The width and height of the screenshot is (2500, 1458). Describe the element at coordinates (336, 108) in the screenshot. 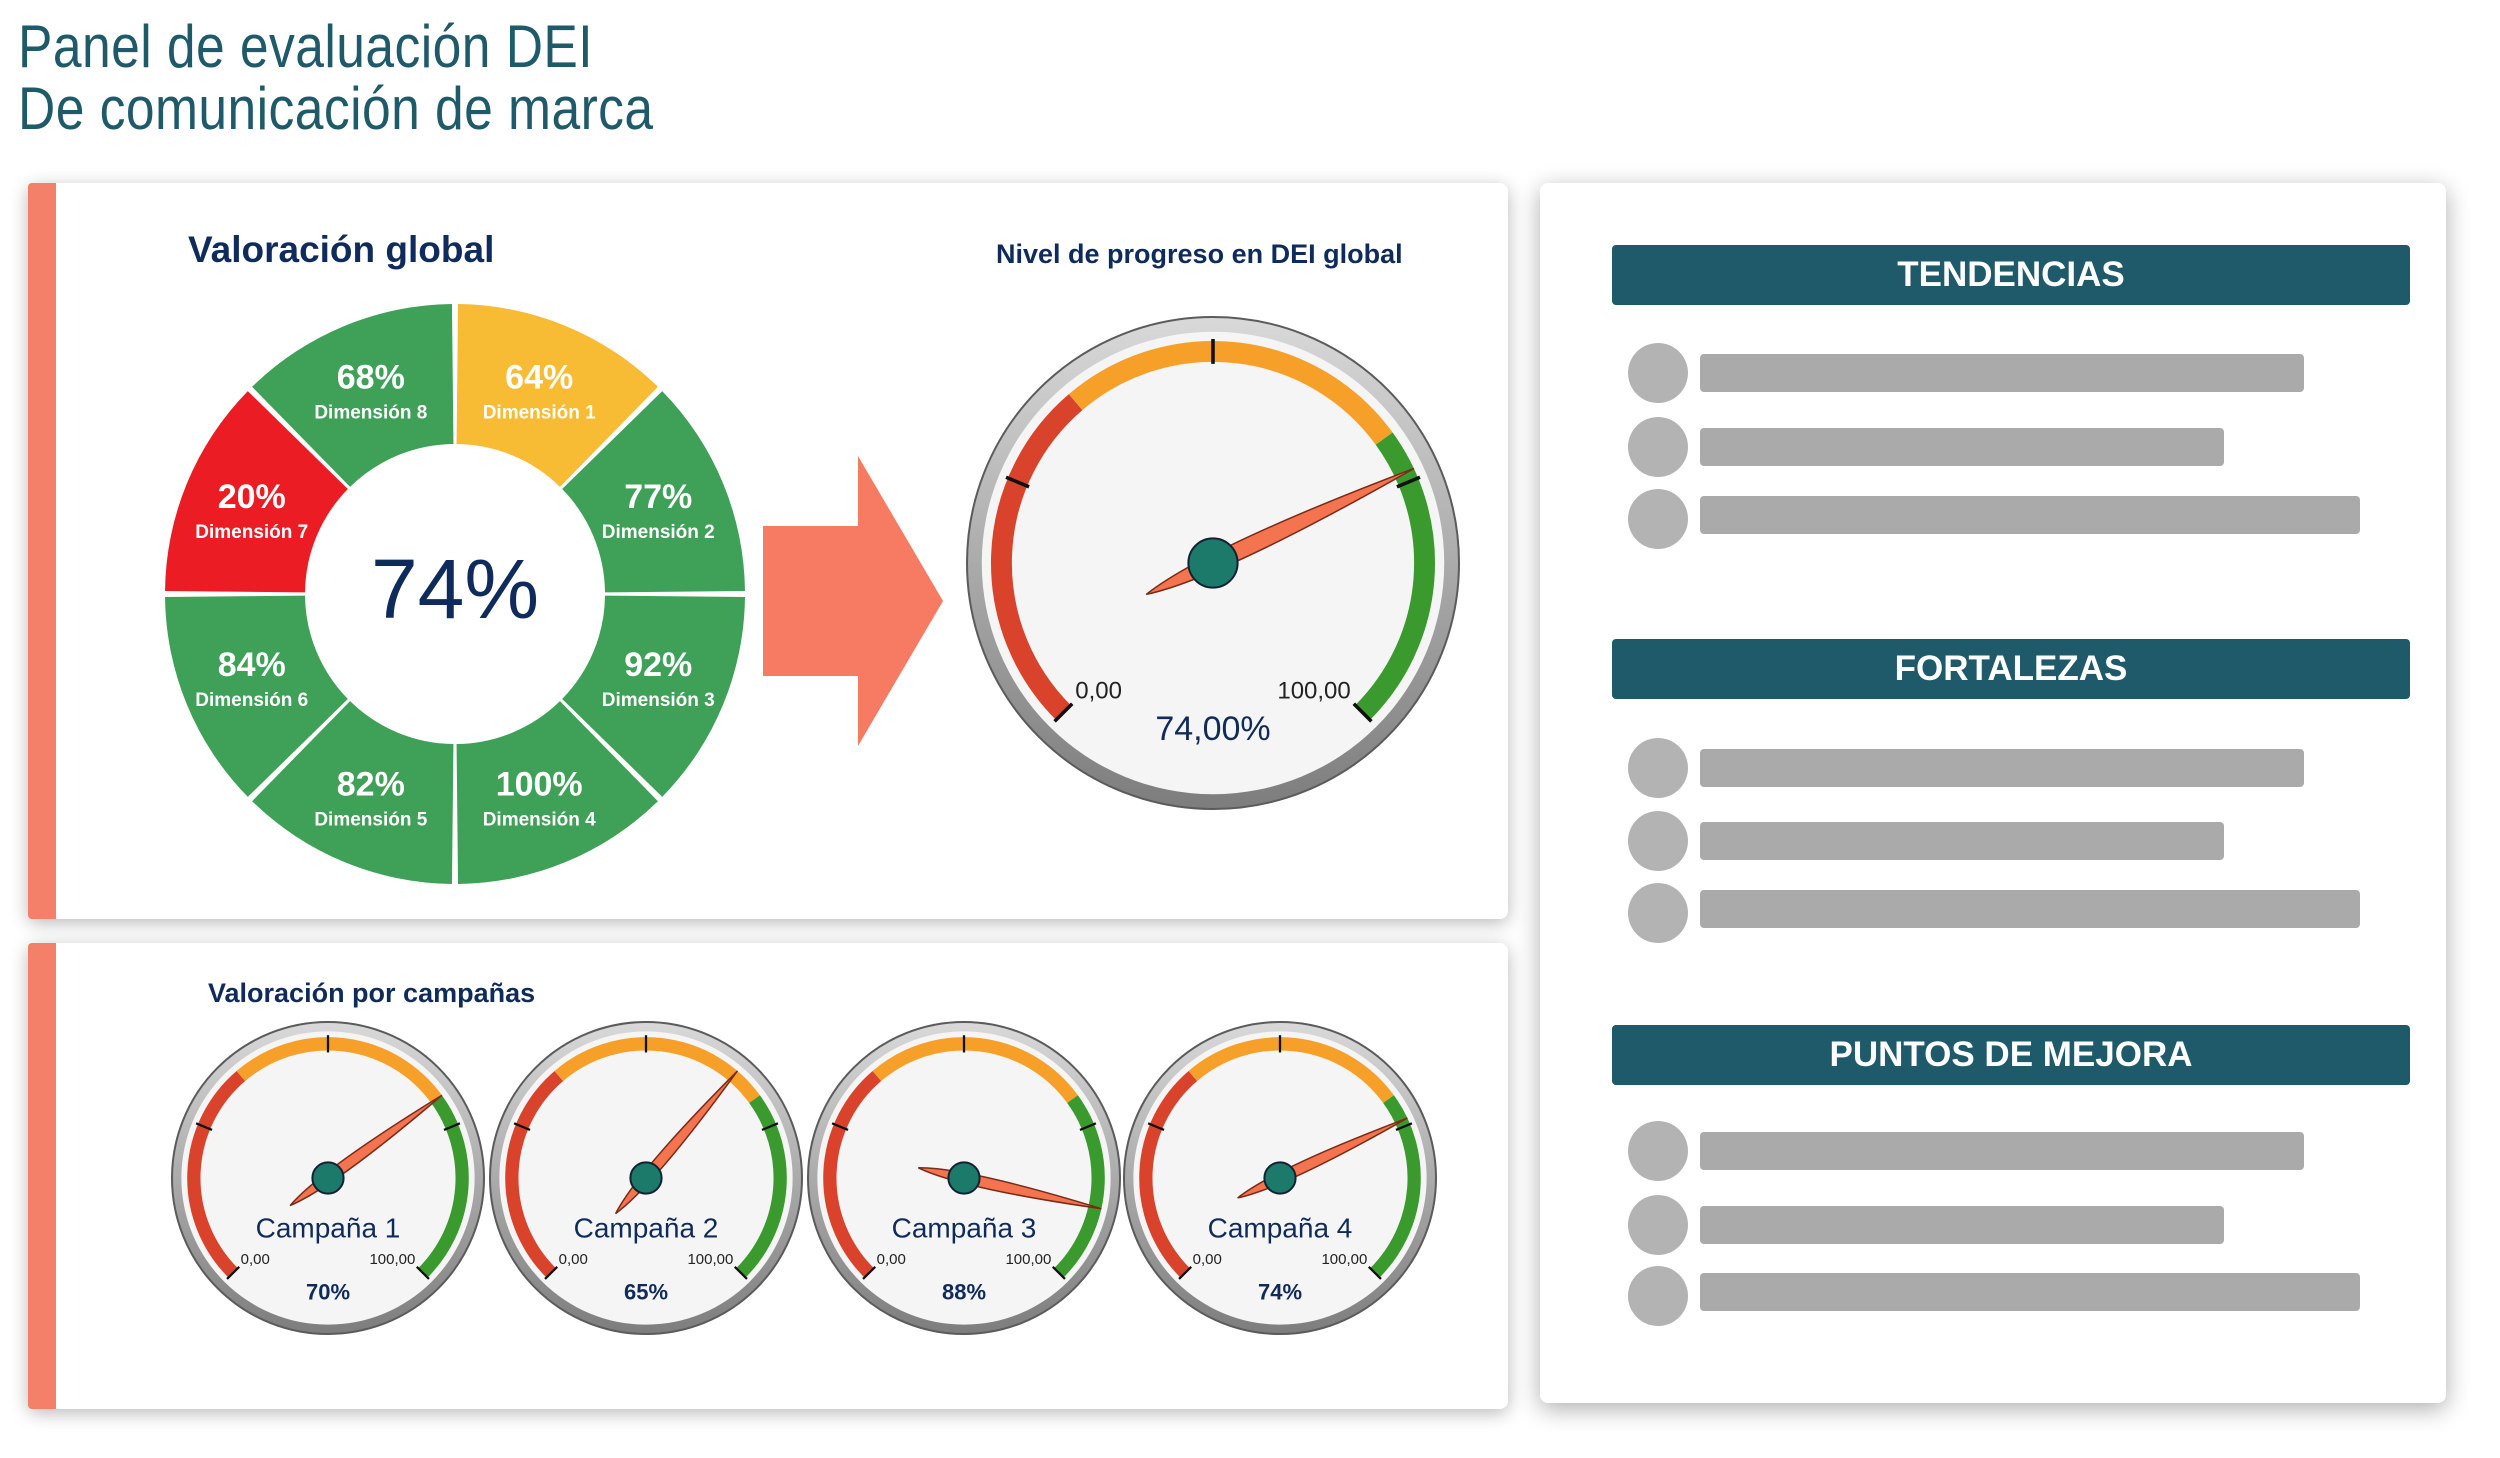

I see `dashboard-subtitle: De comunicación de marca` at that location.